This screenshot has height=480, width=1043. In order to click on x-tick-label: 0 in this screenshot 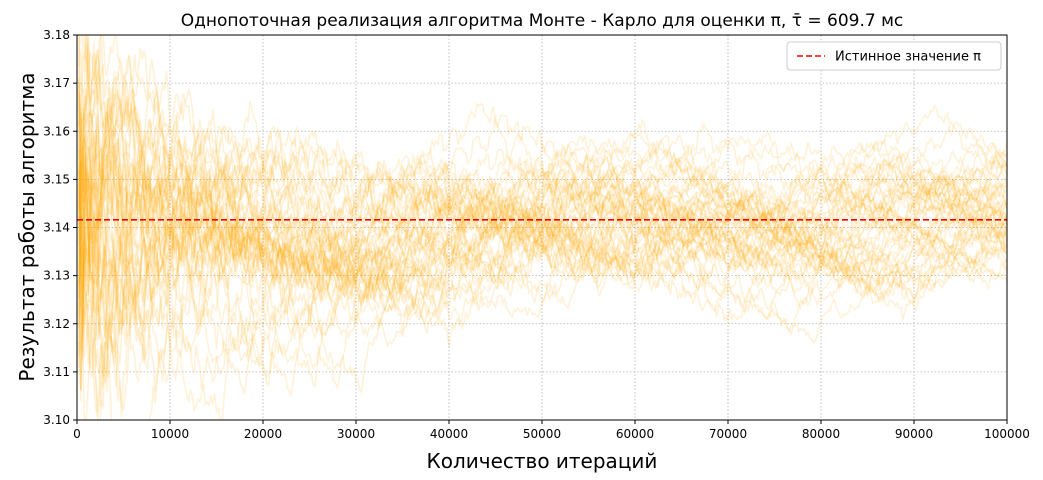, I will do `click(77, 434)`.